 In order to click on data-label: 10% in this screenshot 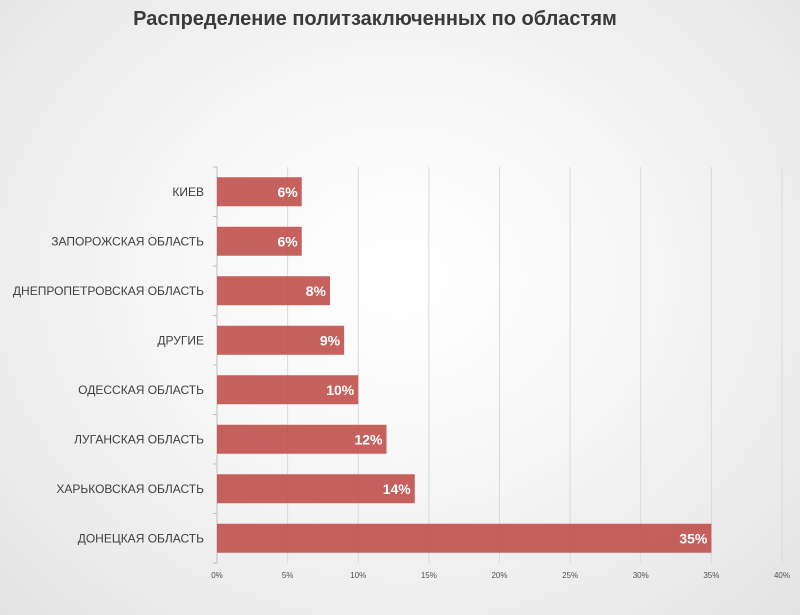, I will do `click(340, 390)`.